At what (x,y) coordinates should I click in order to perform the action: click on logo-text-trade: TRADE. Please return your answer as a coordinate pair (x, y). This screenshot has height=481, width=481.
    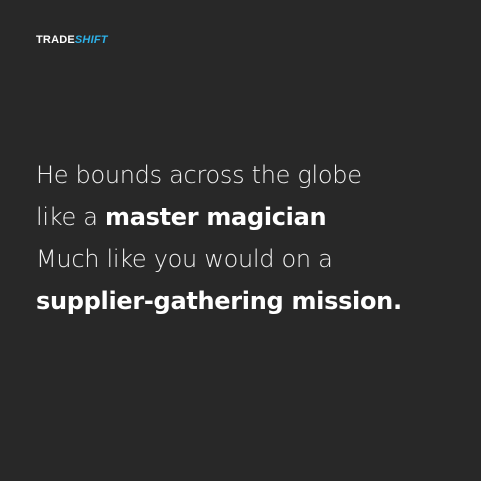
    Looking at the image, I should click on (55, 40).